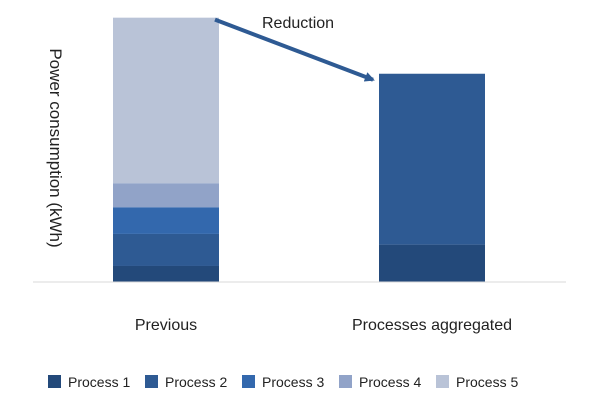  Describe the element at coordinates (487, 382) in the screenshot. I see `legend-label-process-5: Process 5` at that location.